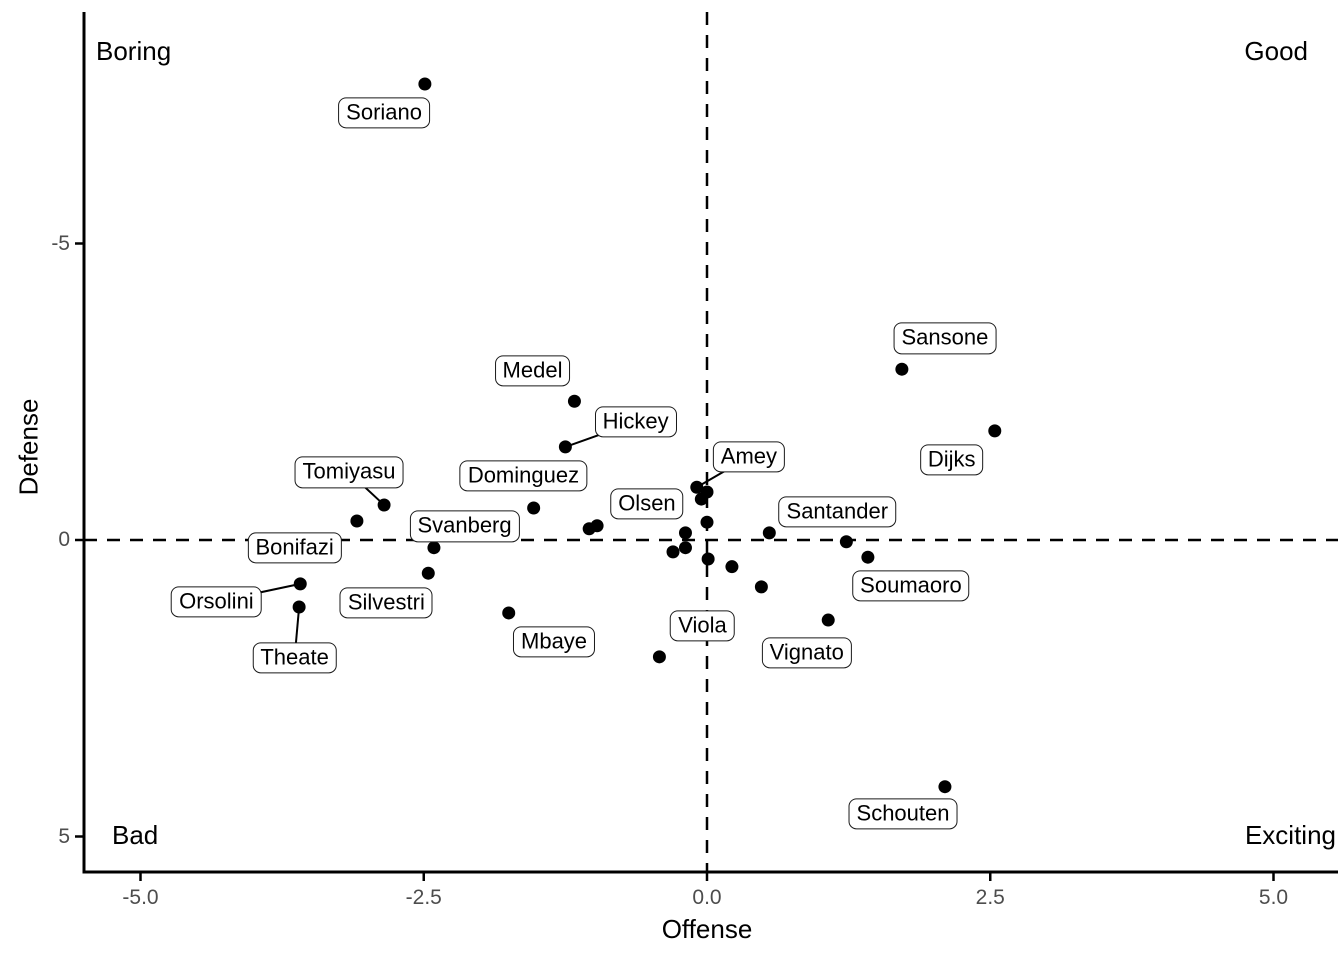  What do you see at coordinates (659, 657) in the screenshot?
I see `data-point-viola` at bounding box center [659, 657].